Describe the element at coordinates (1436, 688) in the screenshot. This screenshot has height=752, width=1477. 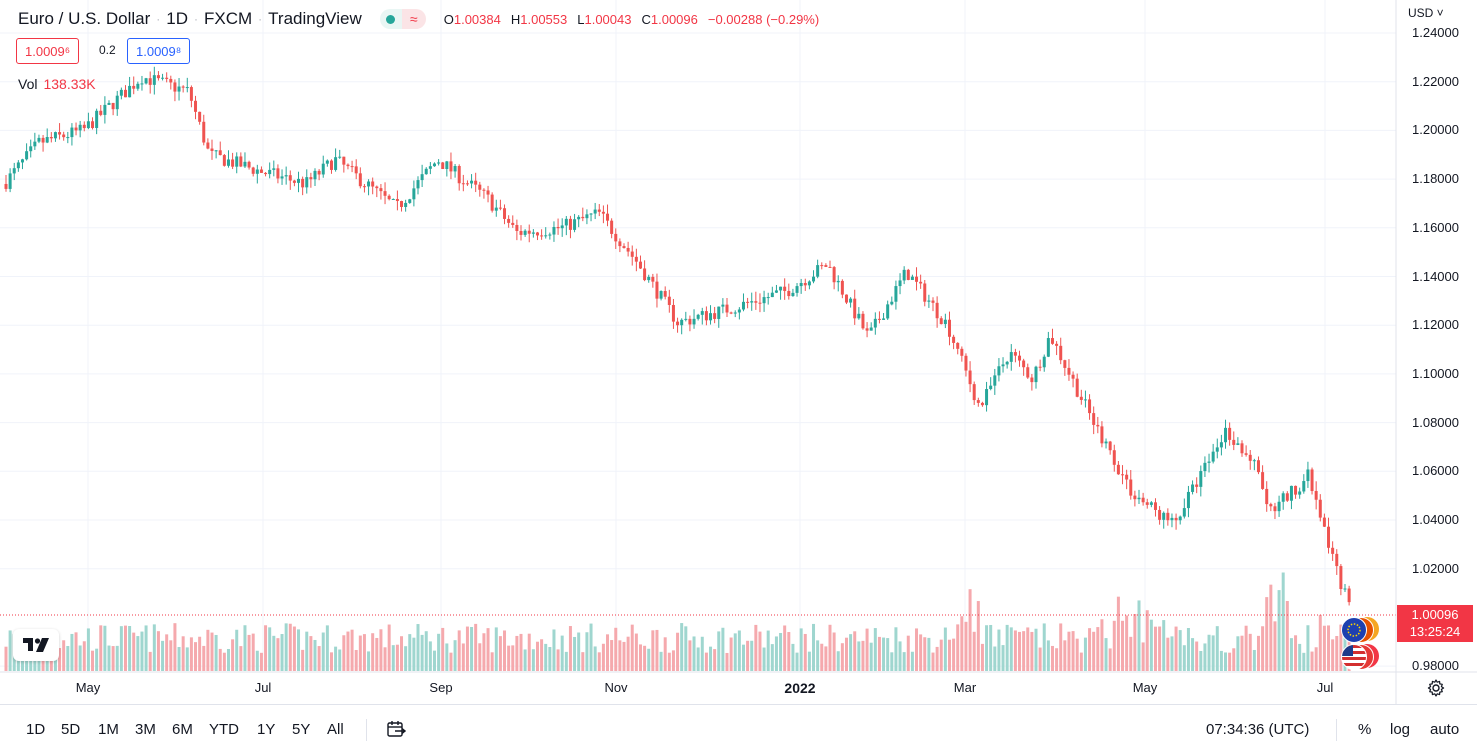
I see `settings-gear-icon` at that location.